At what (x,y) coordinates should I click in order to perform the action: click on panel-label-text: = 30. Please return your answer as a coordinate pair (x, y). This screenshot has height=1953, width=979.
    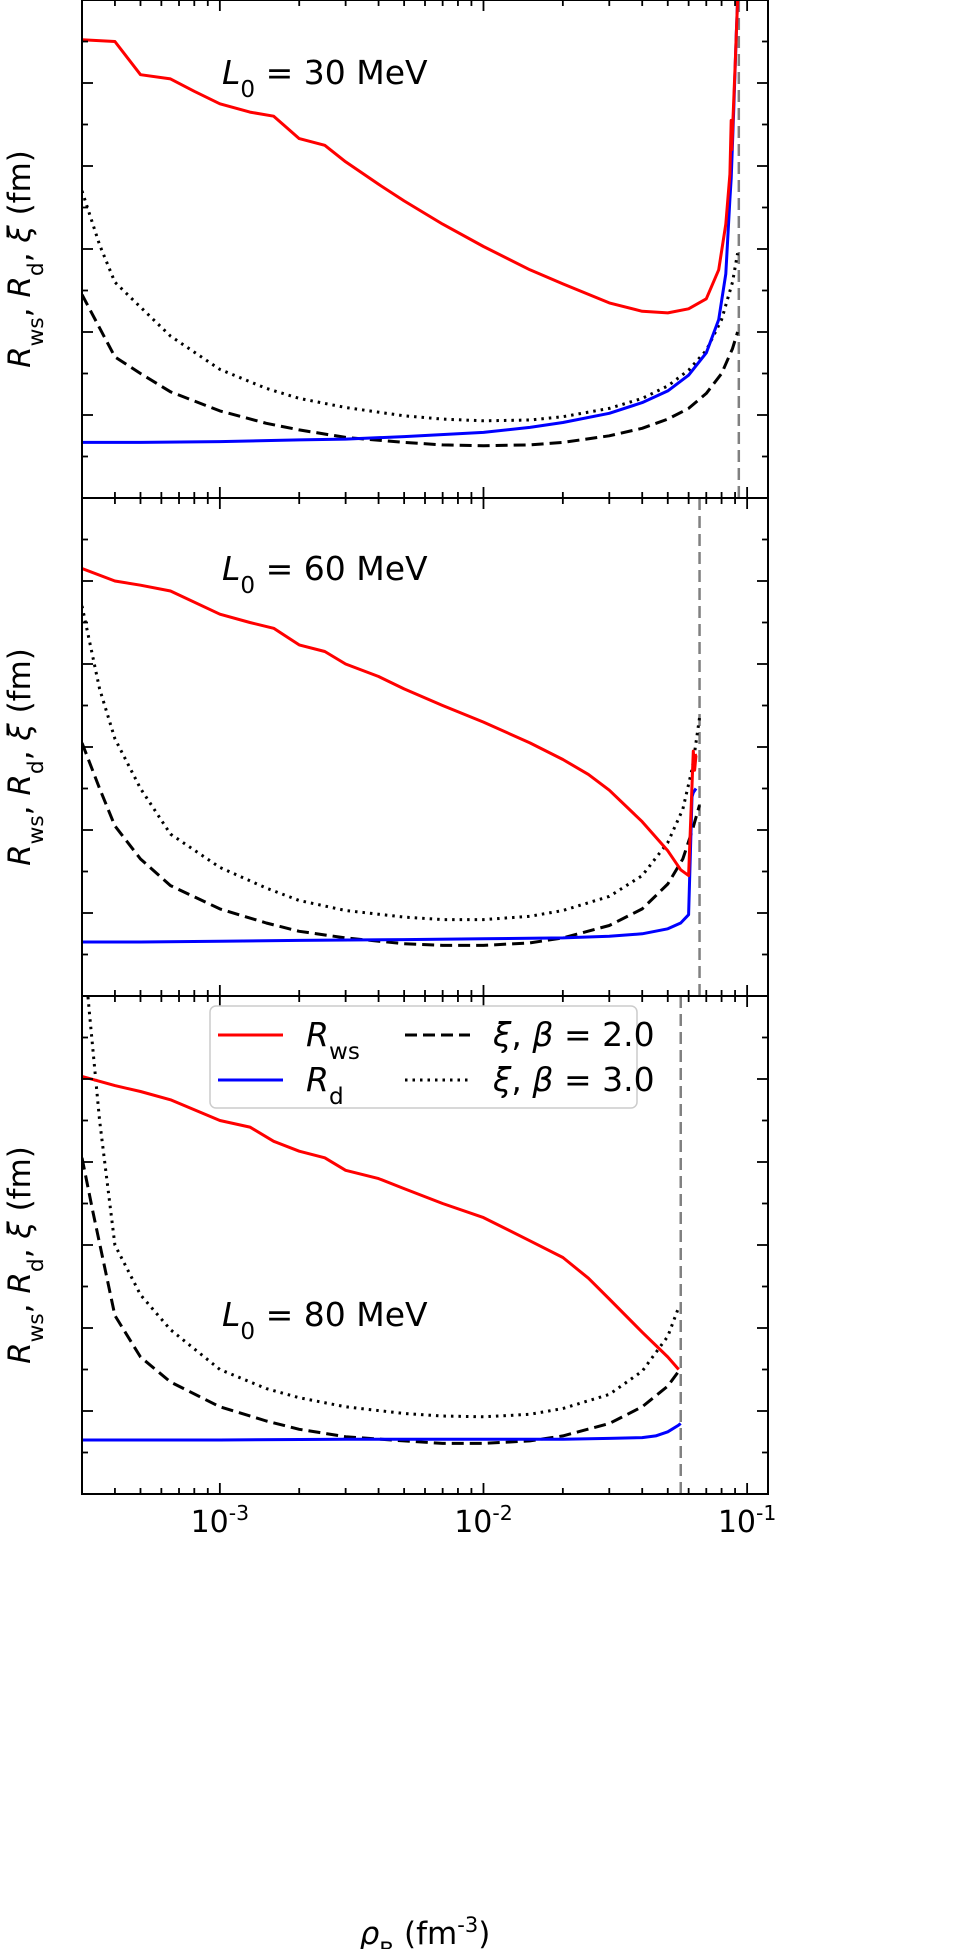
    Looking at the image, I should click on (305, 72).